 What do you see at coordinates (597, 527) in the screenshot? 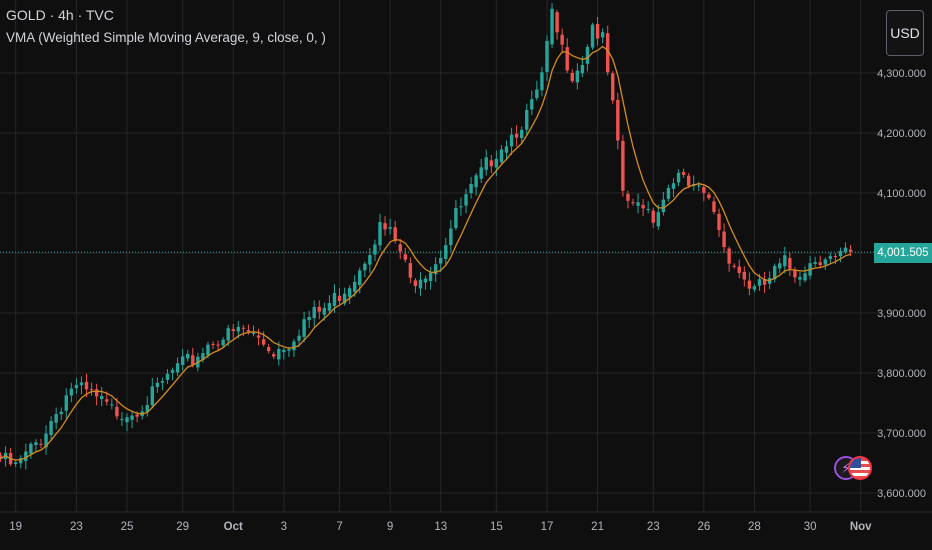
I see `x-tick-label: 21` at bounding box center [597, 527].